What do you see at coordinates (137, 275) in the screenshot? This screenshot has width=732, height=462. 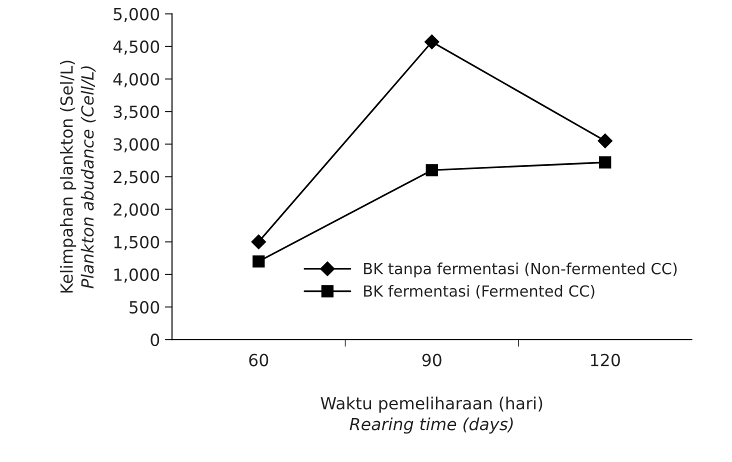 I see `y-tick-label: 1,000` at bounding box center [137, 275].